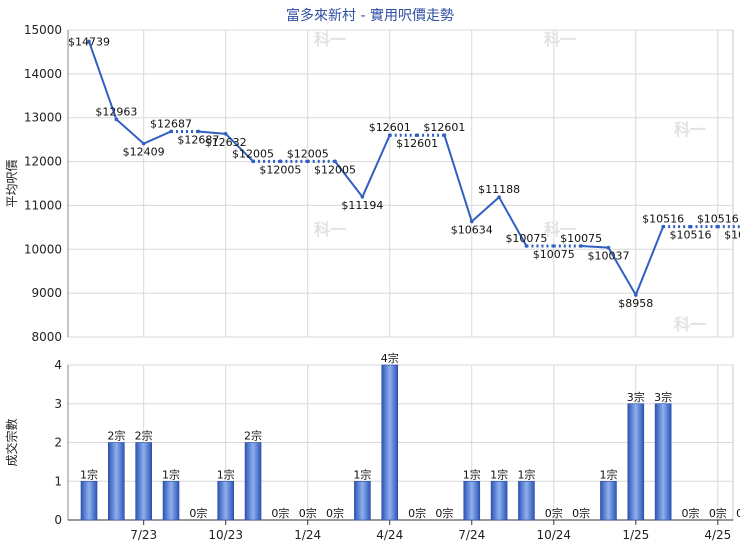 The width and height of the screenshot is (740, 554). I want to click on y-tick-label: 8000, so click(46, 337).